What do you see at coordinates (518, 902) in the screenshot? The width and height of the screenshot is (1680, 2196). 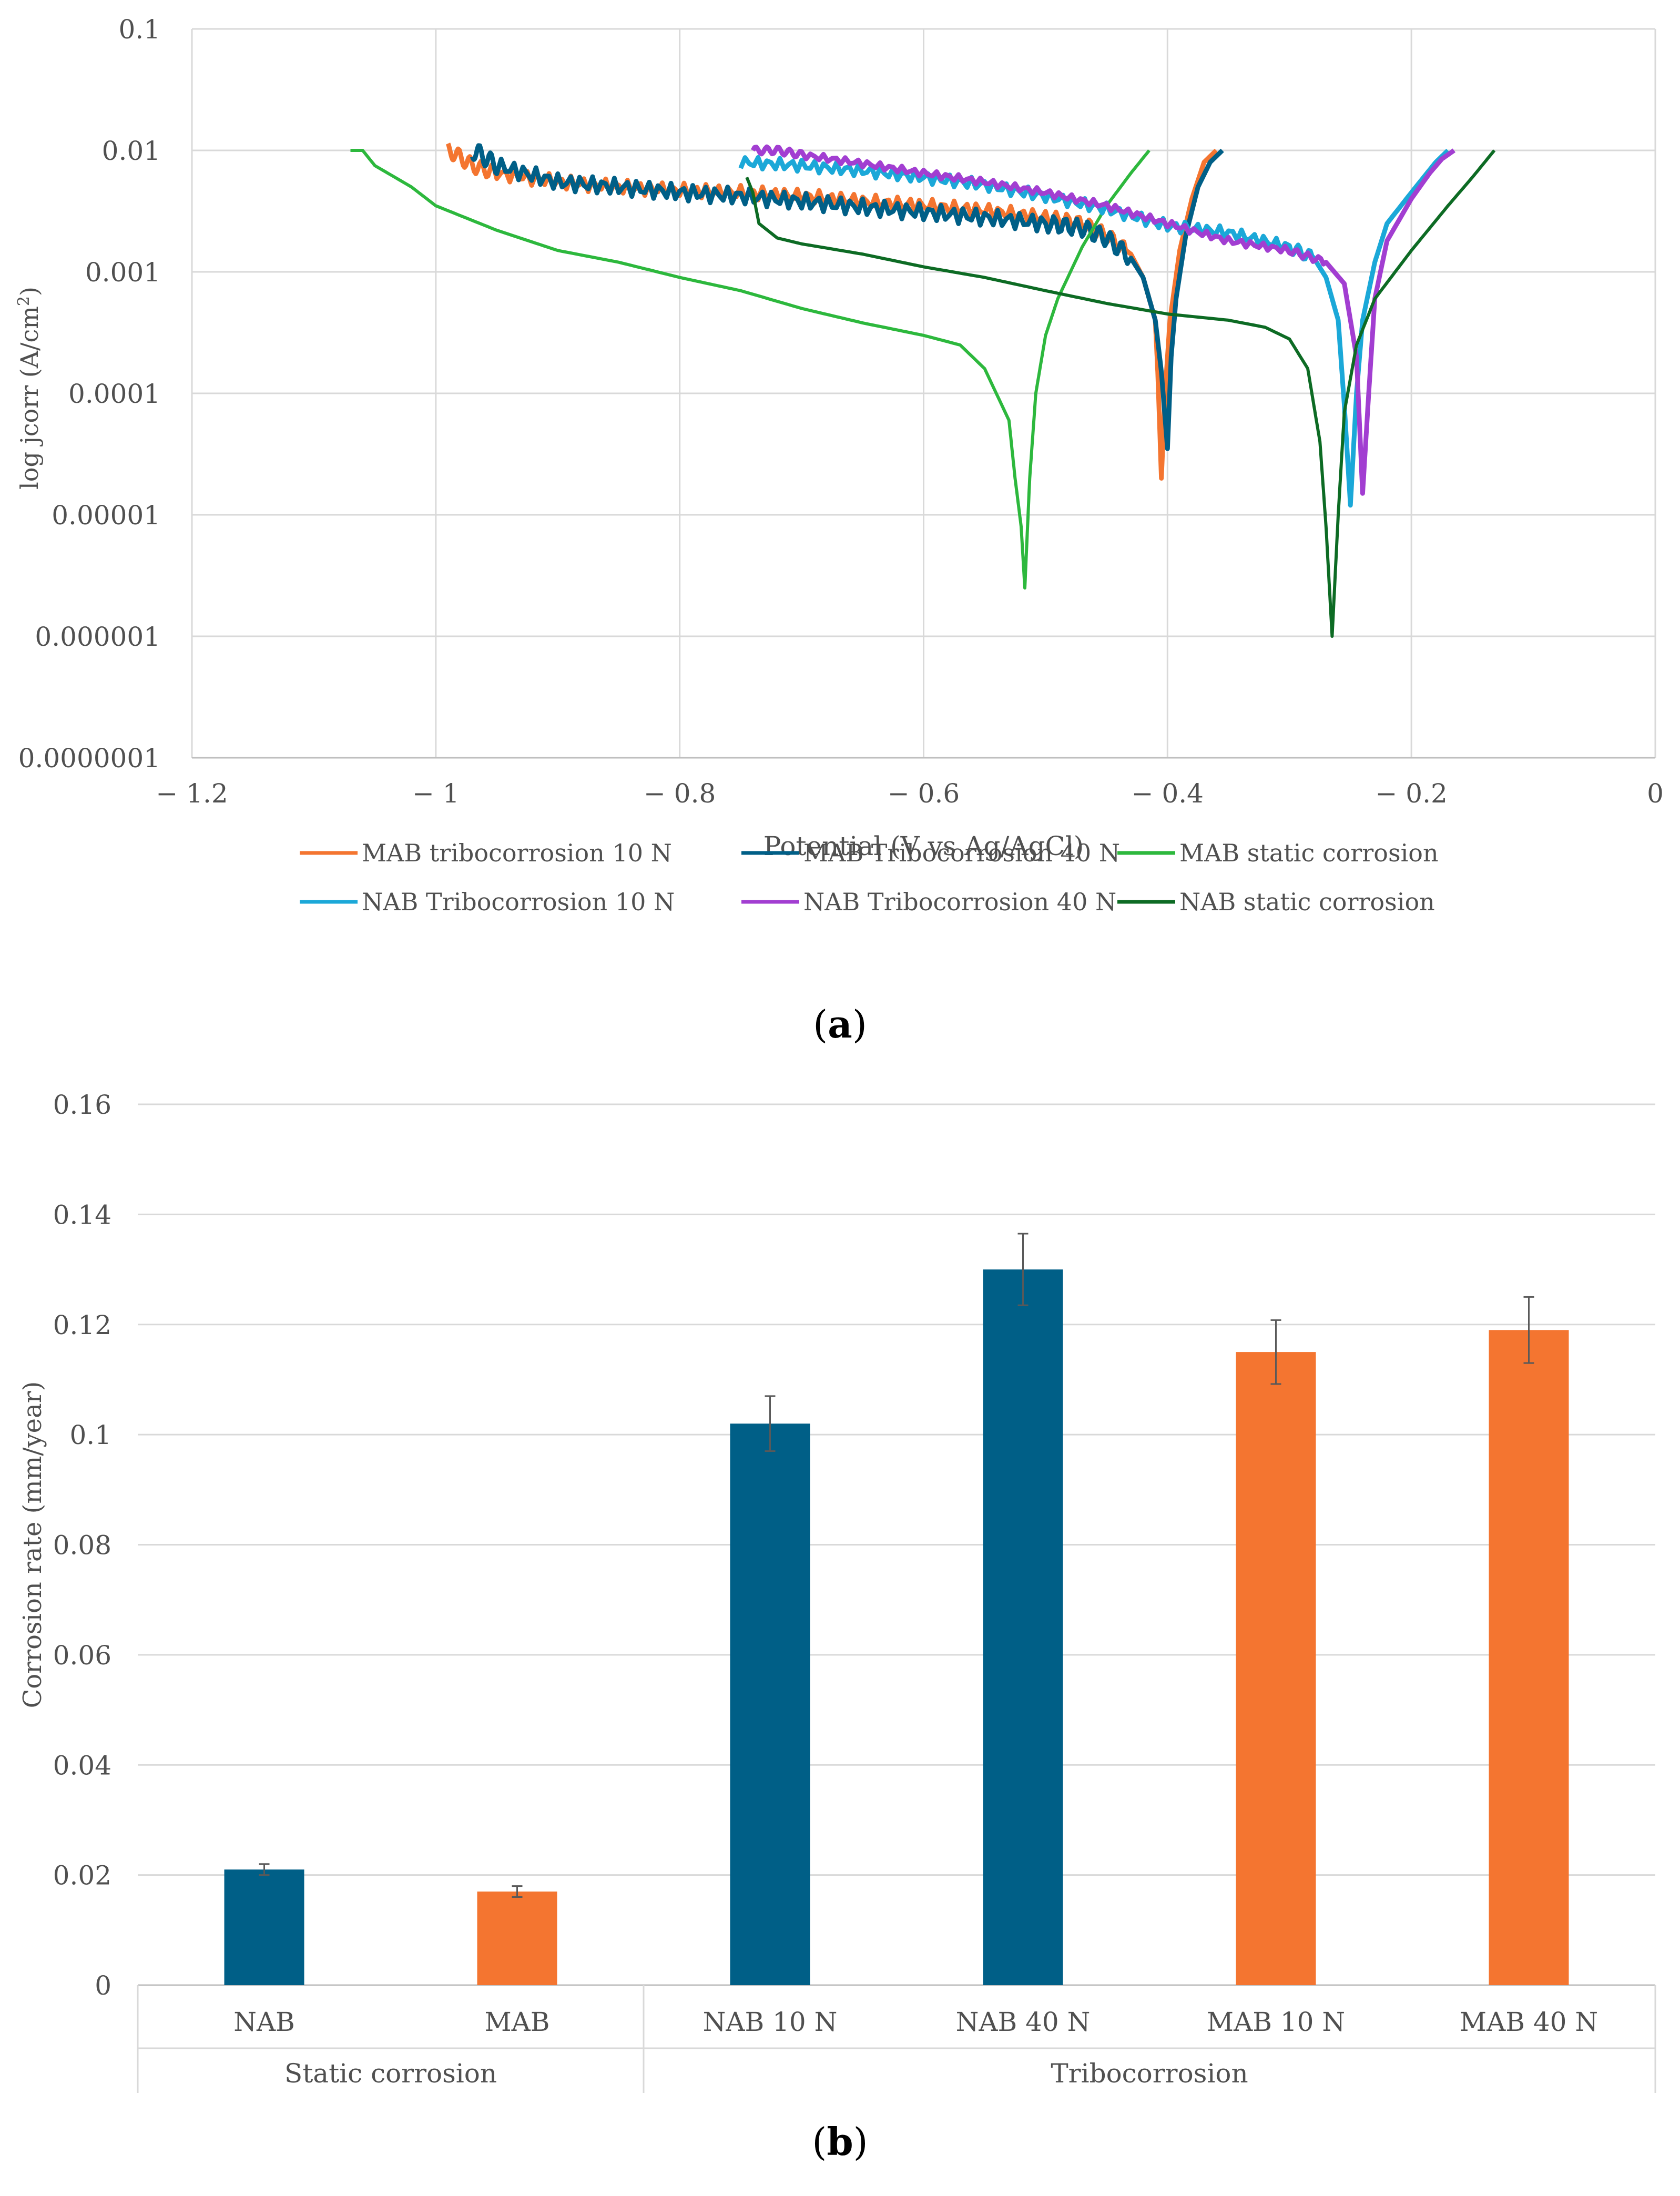 I see `legend-label-4: NAB Tribocorrosion 10 N` at bounding box center [518, 902].